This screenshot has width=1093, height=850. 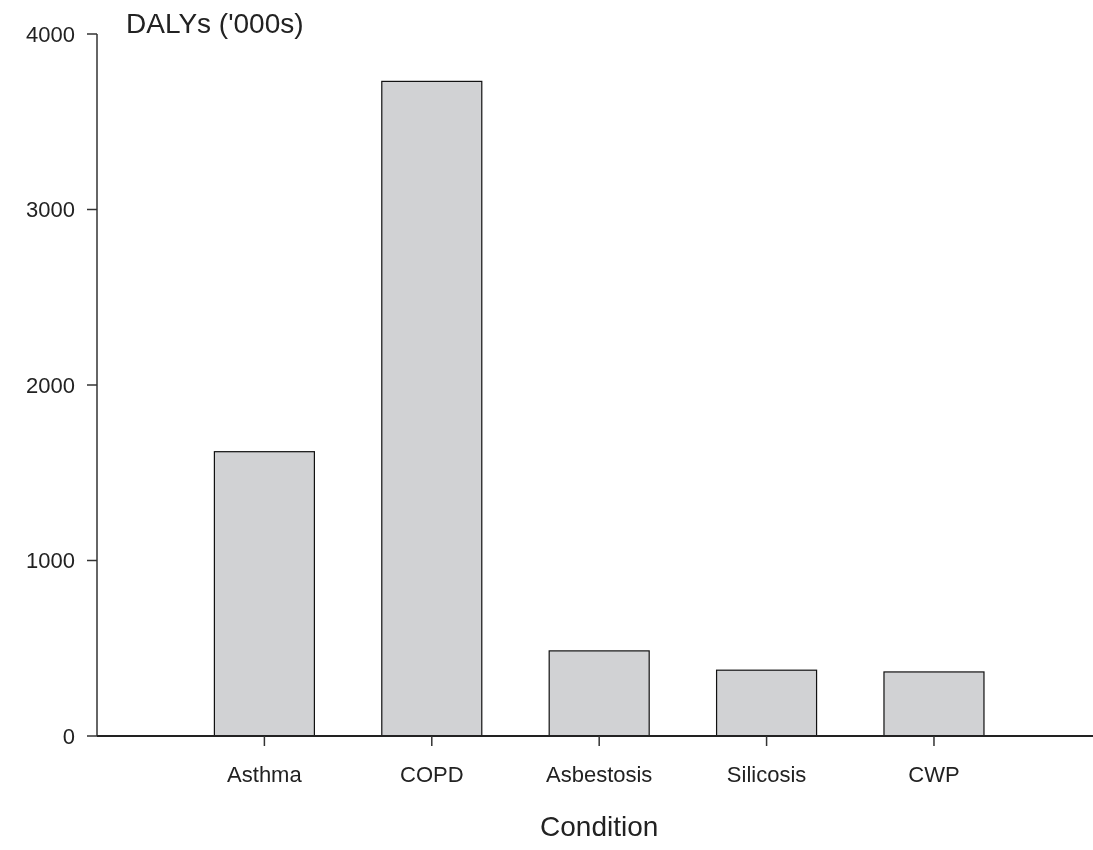 What do you see at coordinates (50, 210) in the screenshot?
I see `y-tick-label: 3000` at bounding box center [50, 210].